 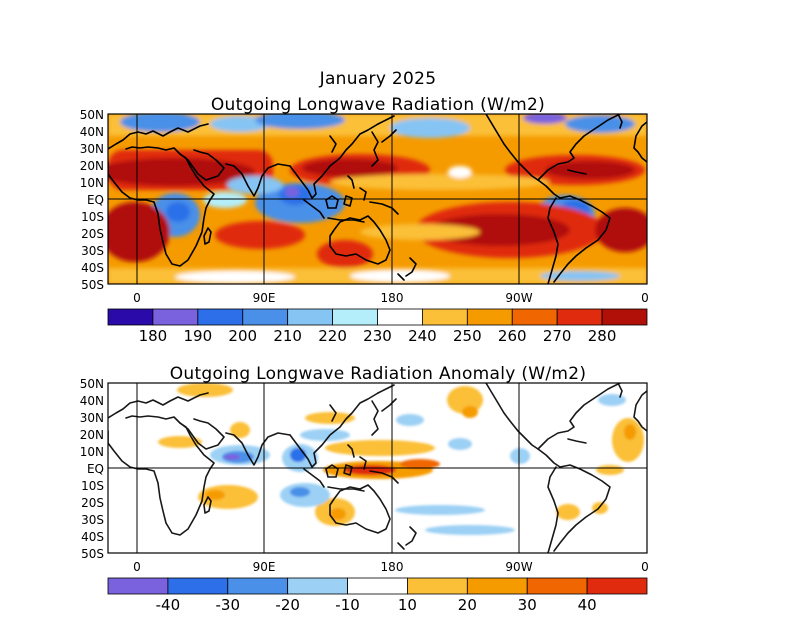 What do you see at coordinates (264, 298) in the screenshot?
I see `olr-xtick: 90E` at bounding box center [264, 298].